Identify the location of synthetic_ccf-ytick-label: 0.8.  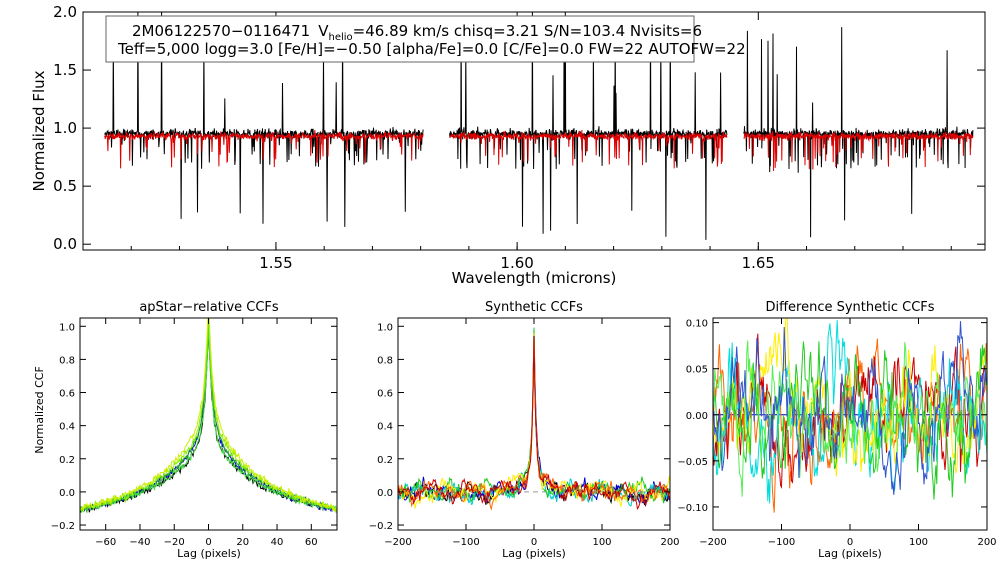
(385, 360).